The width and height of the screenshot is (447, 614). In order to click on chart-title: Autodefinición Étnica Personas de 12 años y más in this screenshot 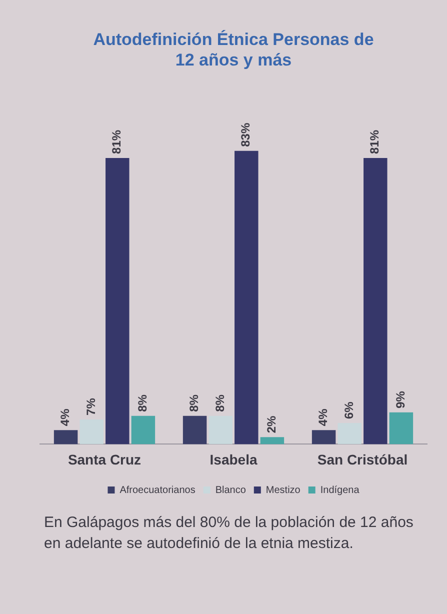, I will do `click(233, 49)`.